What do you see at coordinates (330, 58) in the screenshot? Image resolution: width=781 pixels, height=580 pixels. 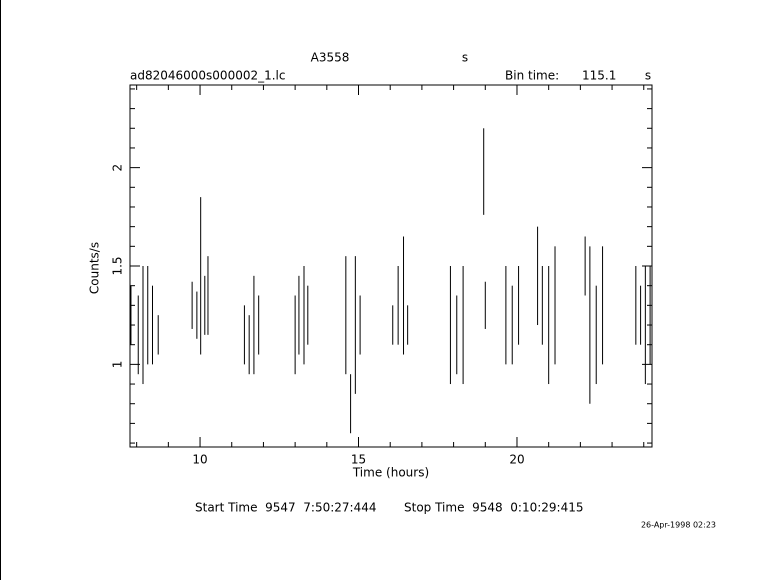 I see `chart-title: A3558` at bounding box center [330, 58].